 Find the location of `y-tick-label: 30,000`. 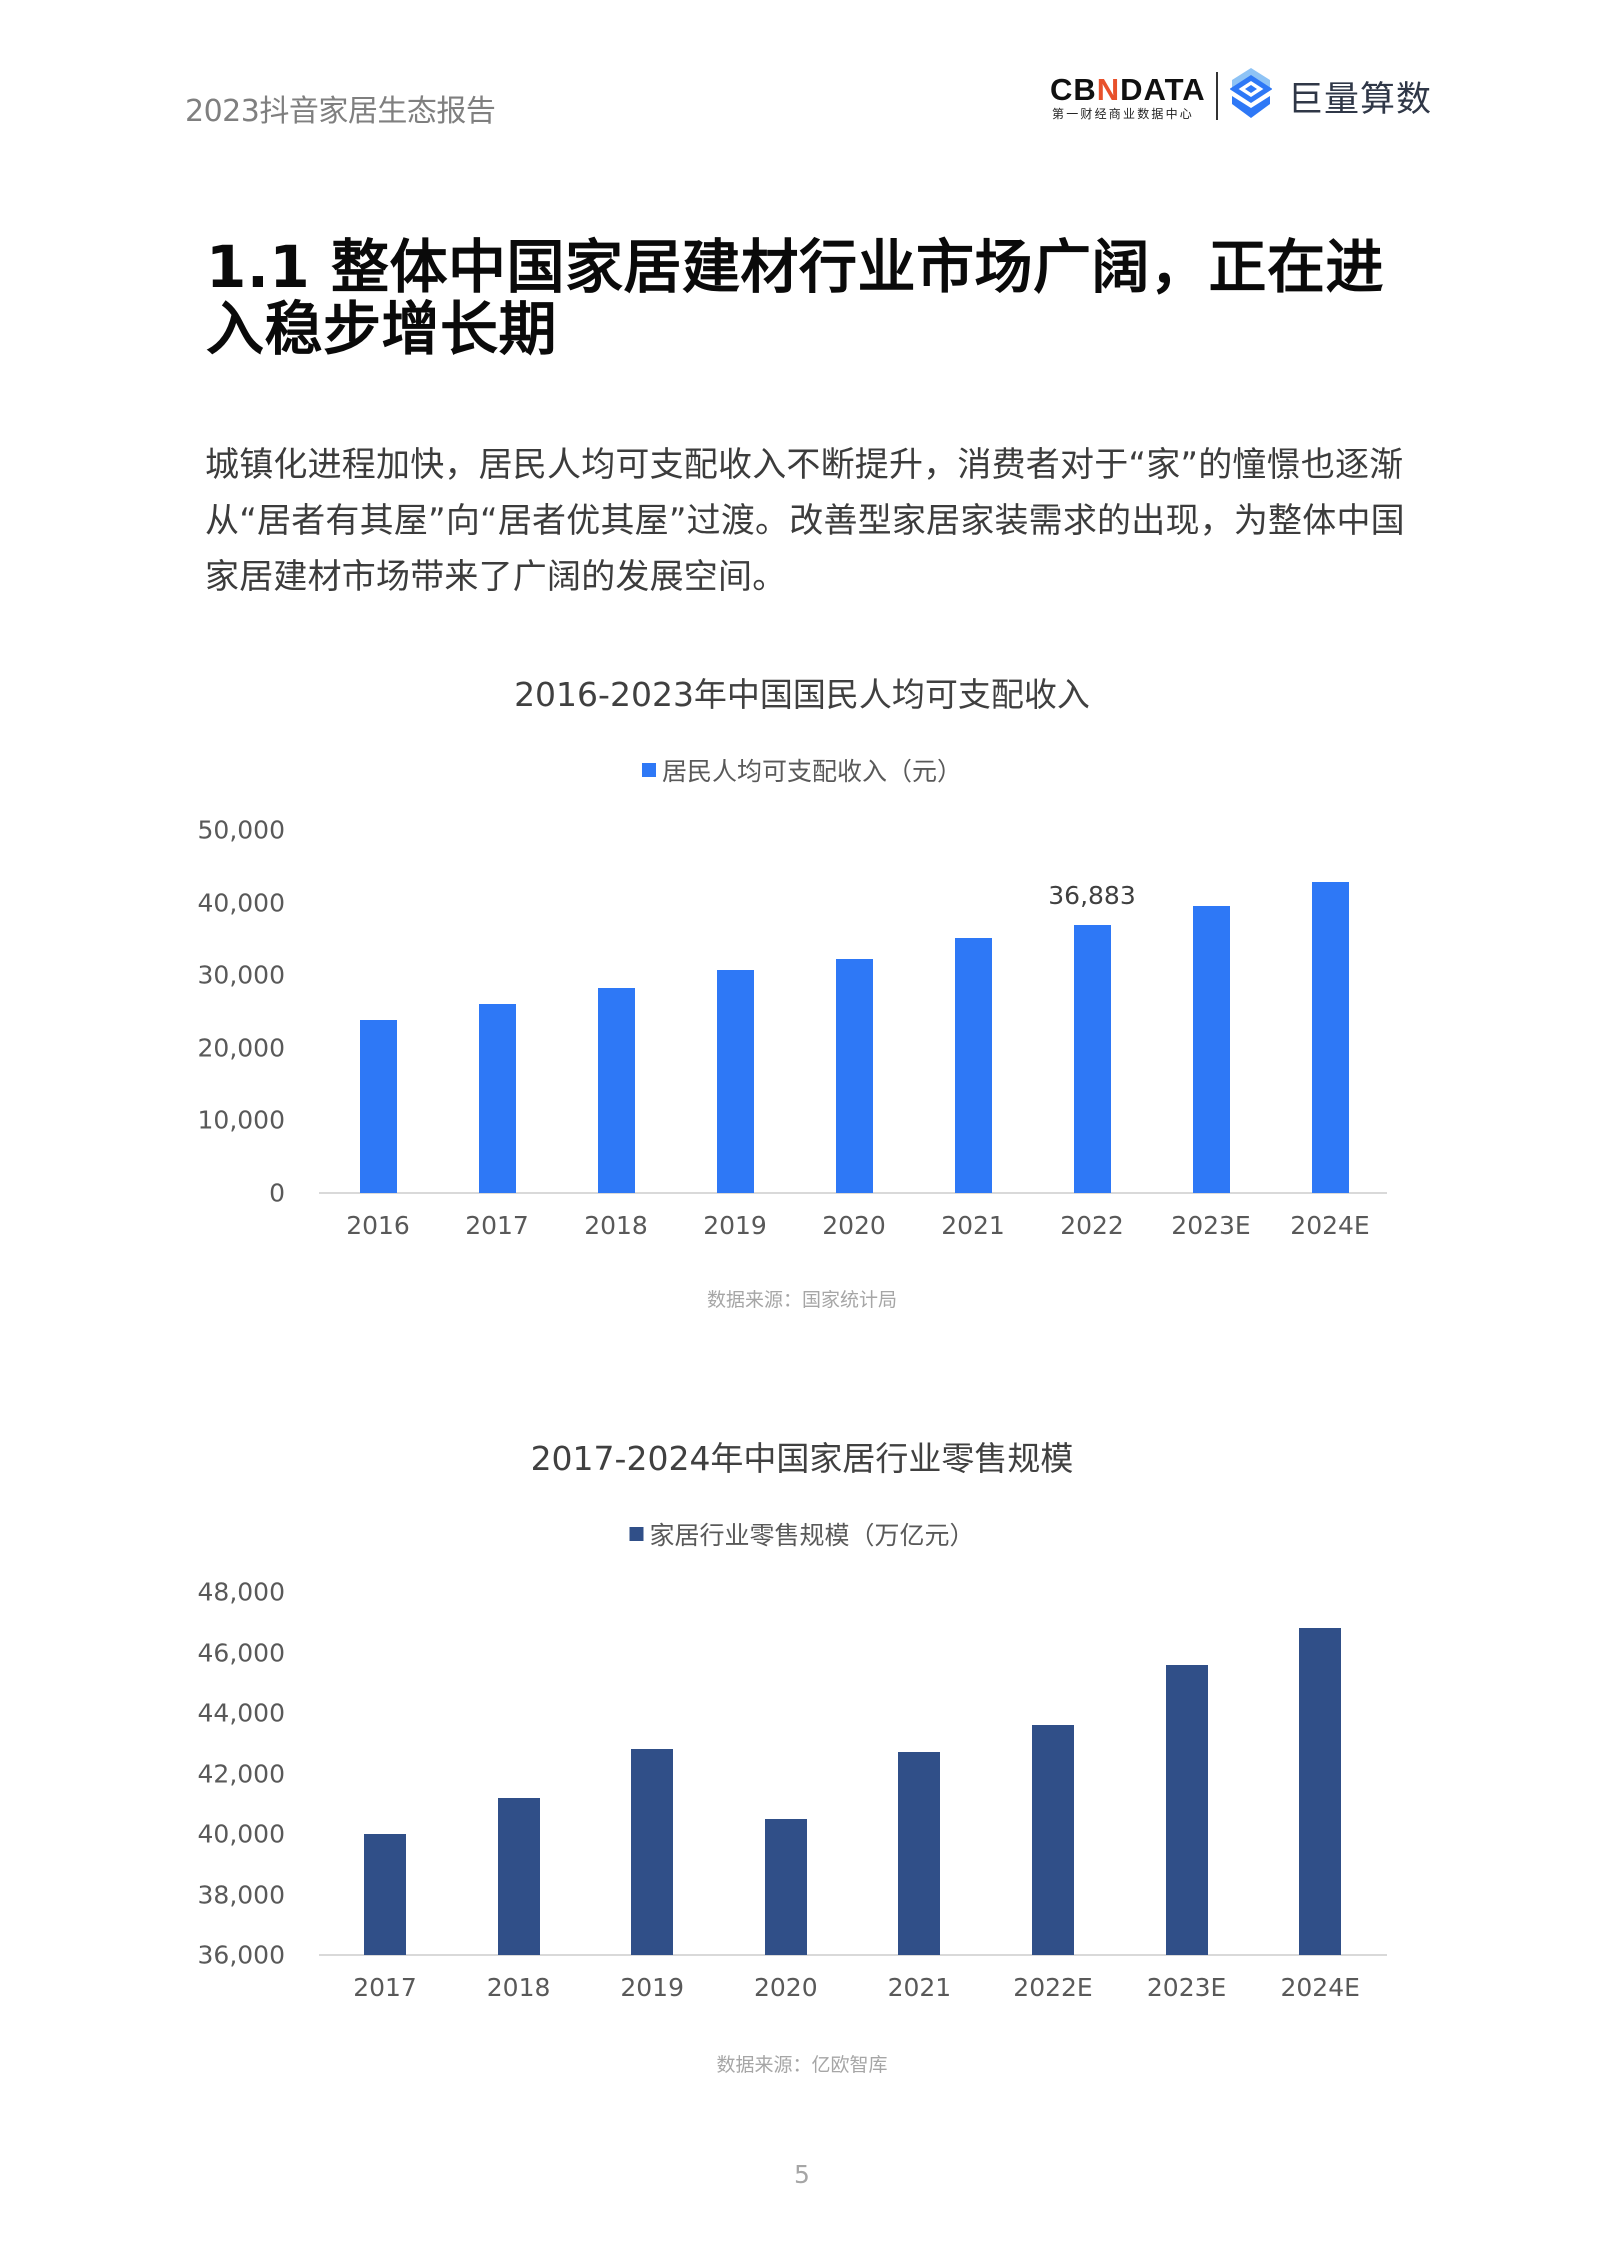

y-tick-label: 30,000 is located at coordinates (241, 975).